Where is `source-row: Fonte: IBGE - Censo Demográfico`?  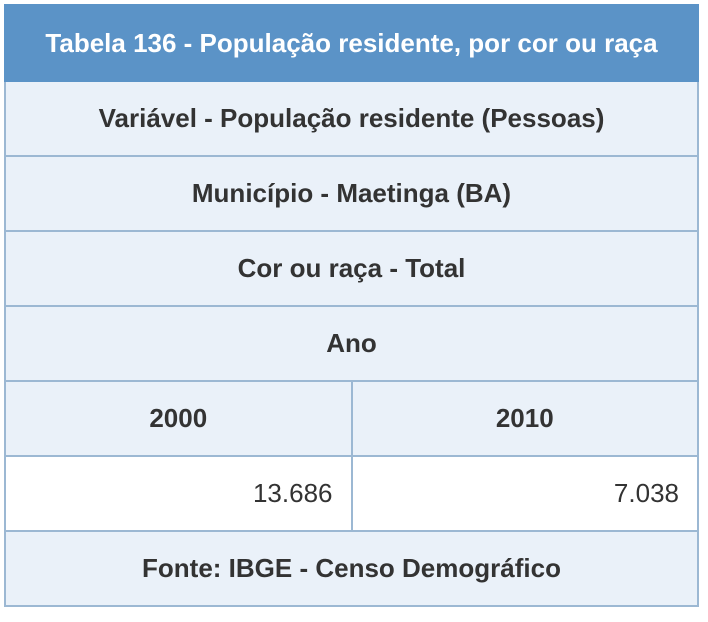
source-row: Fonte: IBGE - Censo Demográfico is located at coordinates (351, 568).